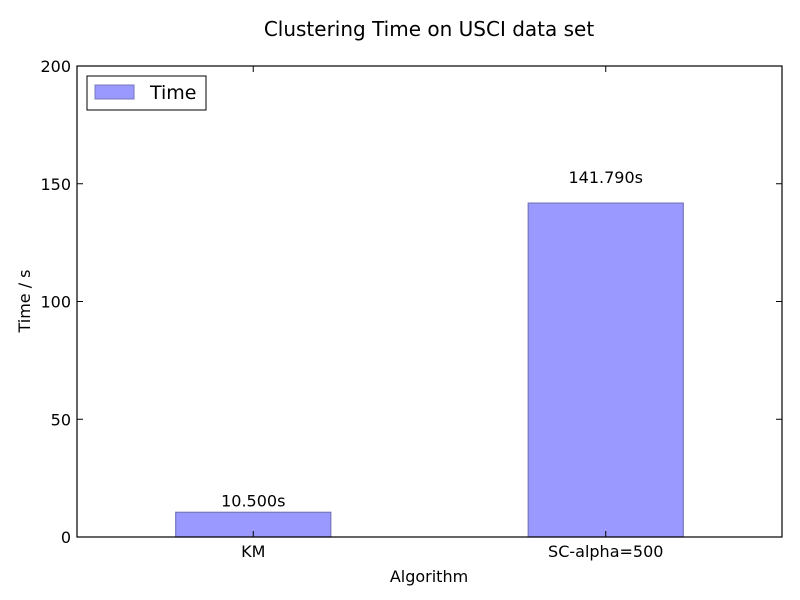 This screenshot has height=600, width=800. I want to click on y-tick-label-3: 150, so click(55, 184).